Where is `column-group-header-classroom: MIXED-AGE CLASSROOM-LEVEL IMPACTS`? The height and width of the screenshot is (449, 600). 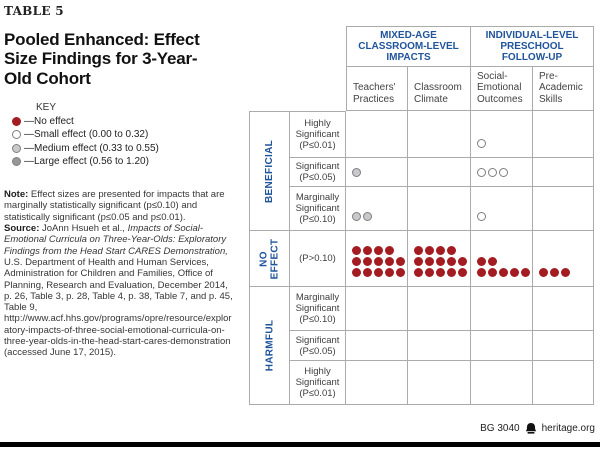
column-group-header-classroom: MIXED-AGE CLASSROOM-LEVEL IMPACTS is located at coordinates (408, 46).